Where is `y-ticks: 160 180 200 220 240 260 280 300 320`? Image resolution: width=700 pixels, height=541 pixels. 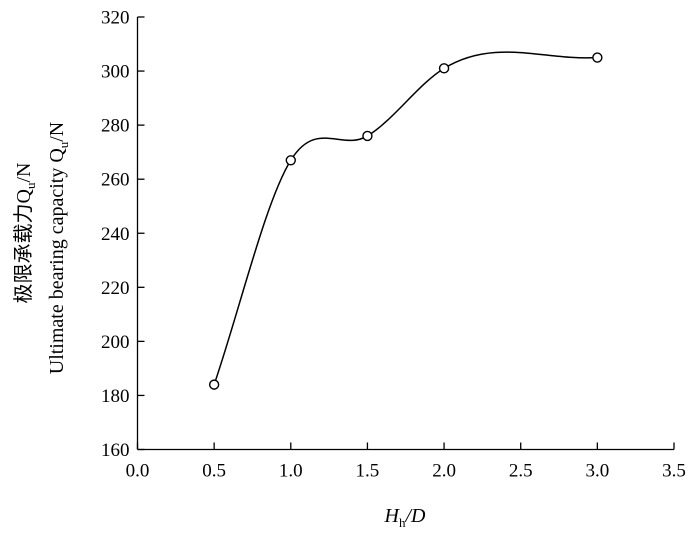
y-ticks: 160 180 200 220 240 260 280 300 320 is located at coordinates (123, 234).